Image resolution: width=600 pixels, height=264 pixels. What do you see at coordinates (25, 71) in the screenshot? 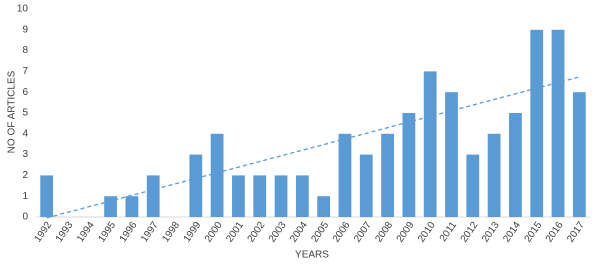
I see `y-tick-label: 7` at bounding box center [25, 71].